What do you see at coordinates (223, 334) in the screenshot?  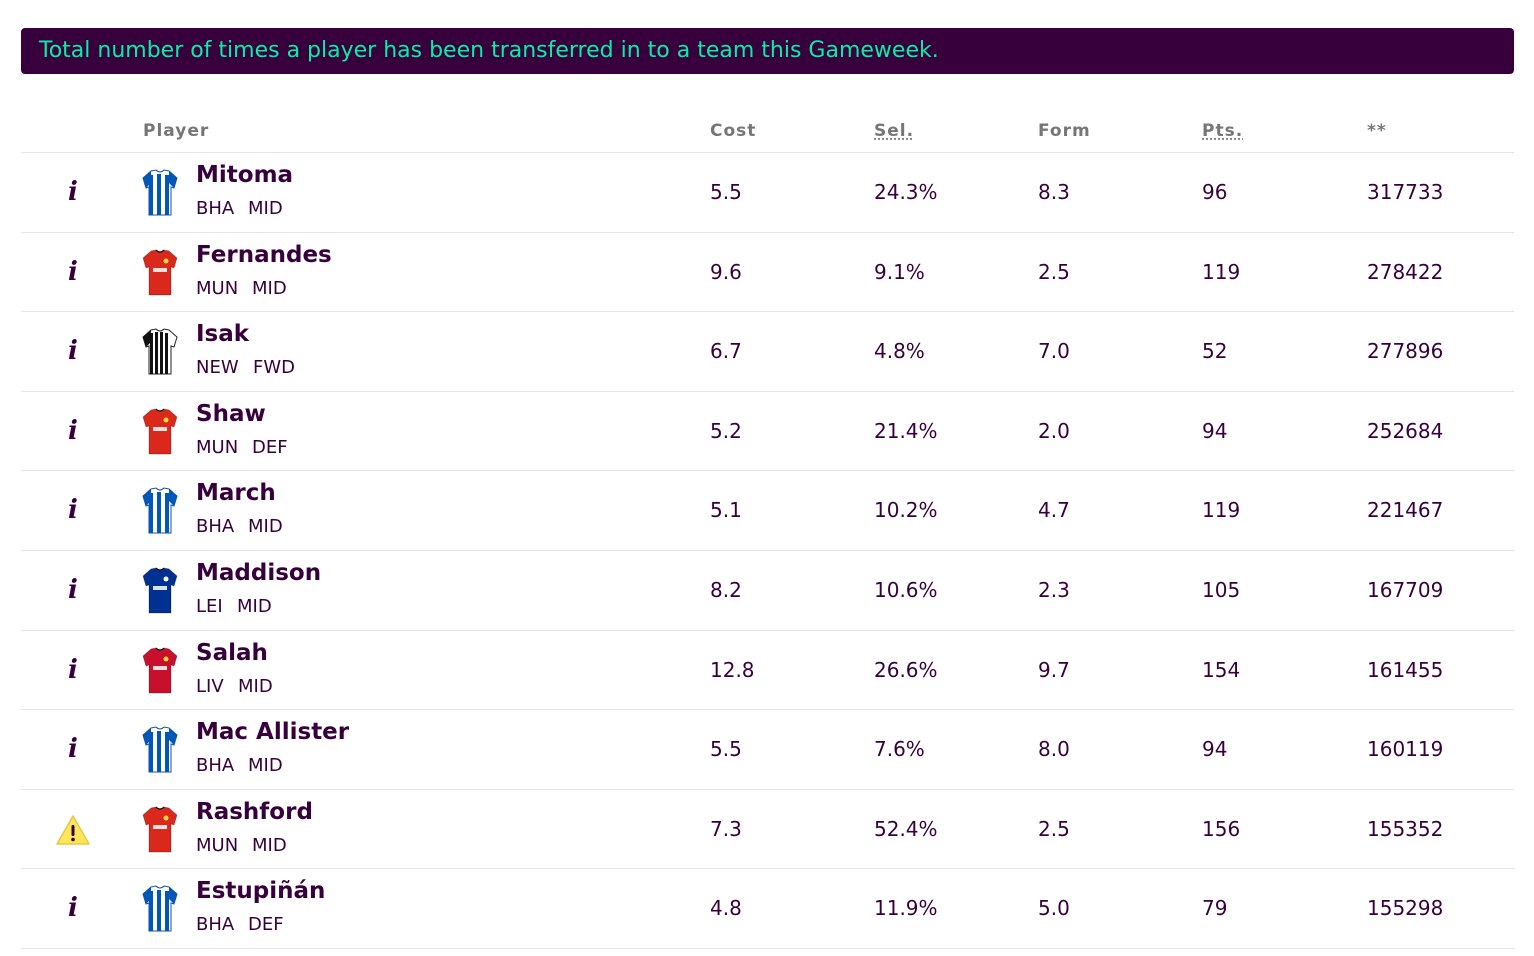 I see `player-name: Isak` at bounding box center [223, 334].